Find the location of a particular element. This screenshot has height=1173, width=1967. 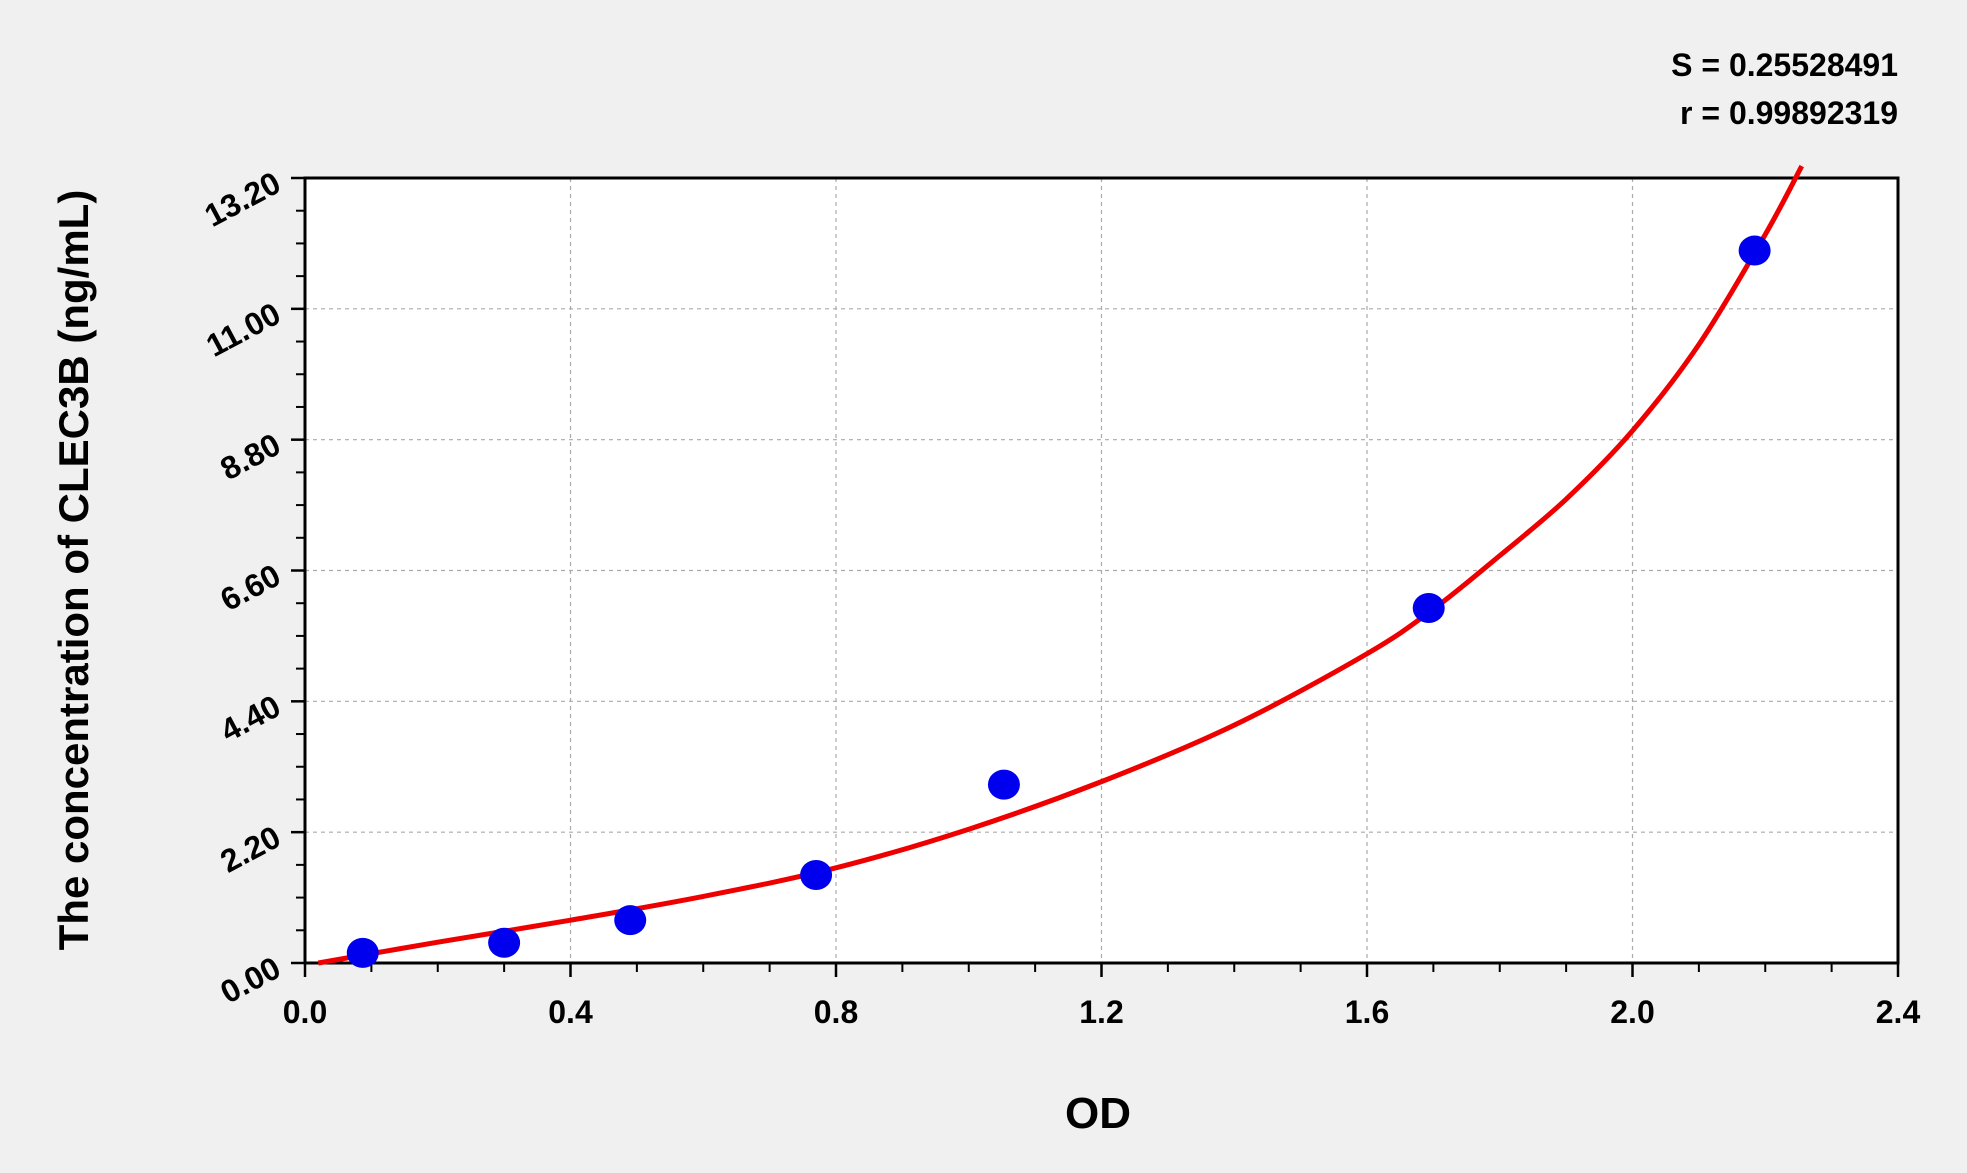

x-tick-label: 0.0 is located at coordinates (305, 1012).